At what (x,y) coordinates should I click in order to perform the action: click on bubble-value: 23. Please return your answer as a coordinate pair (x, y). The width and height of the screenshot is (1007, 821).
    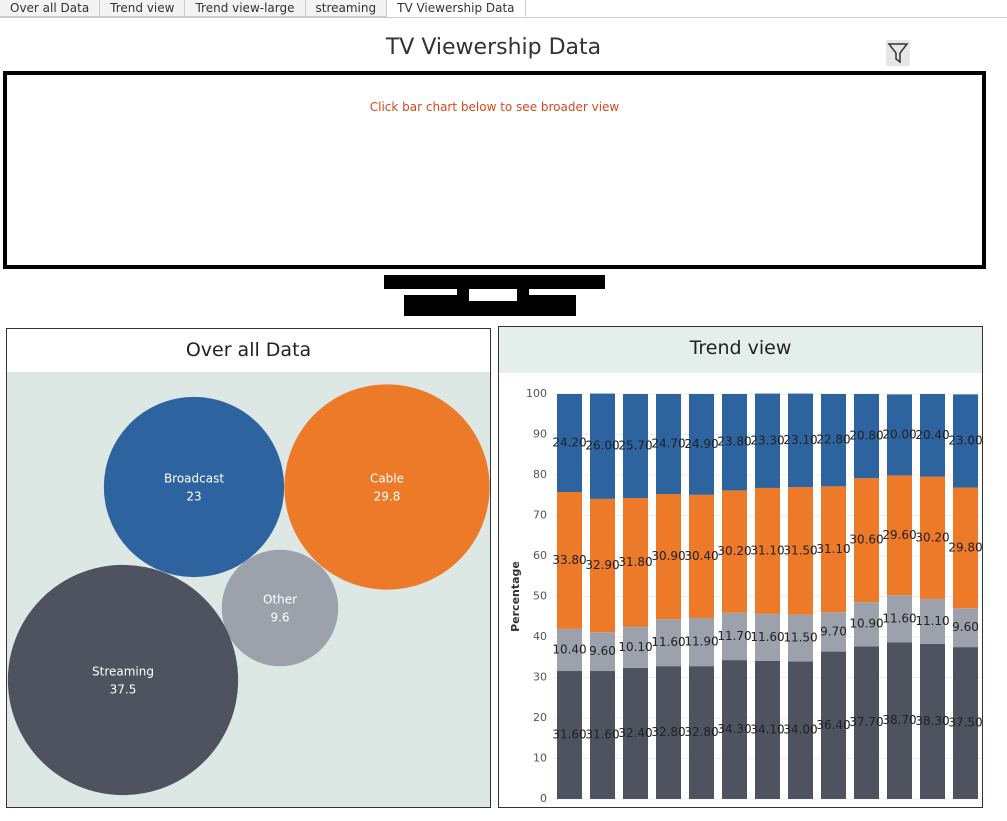
    Looking at the image, I should click on (193, 497).